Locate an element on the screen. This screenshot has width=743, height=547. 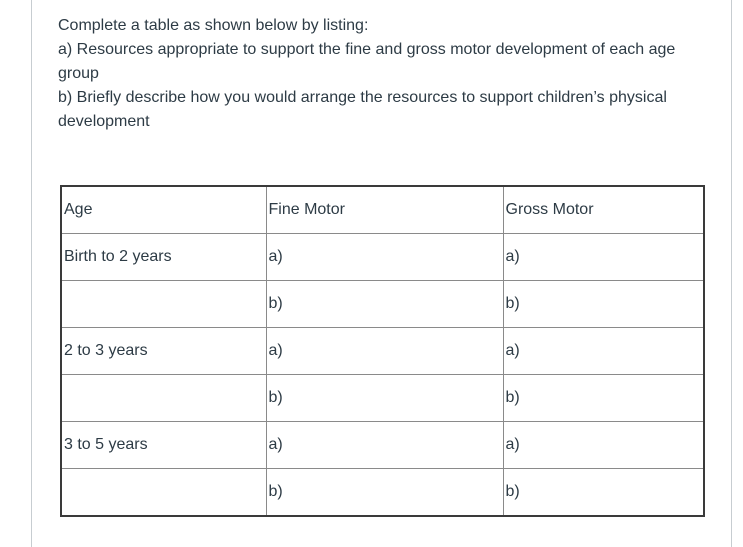
table-row: 3 to 5 years a) a) is located at coordinates (382, 445).